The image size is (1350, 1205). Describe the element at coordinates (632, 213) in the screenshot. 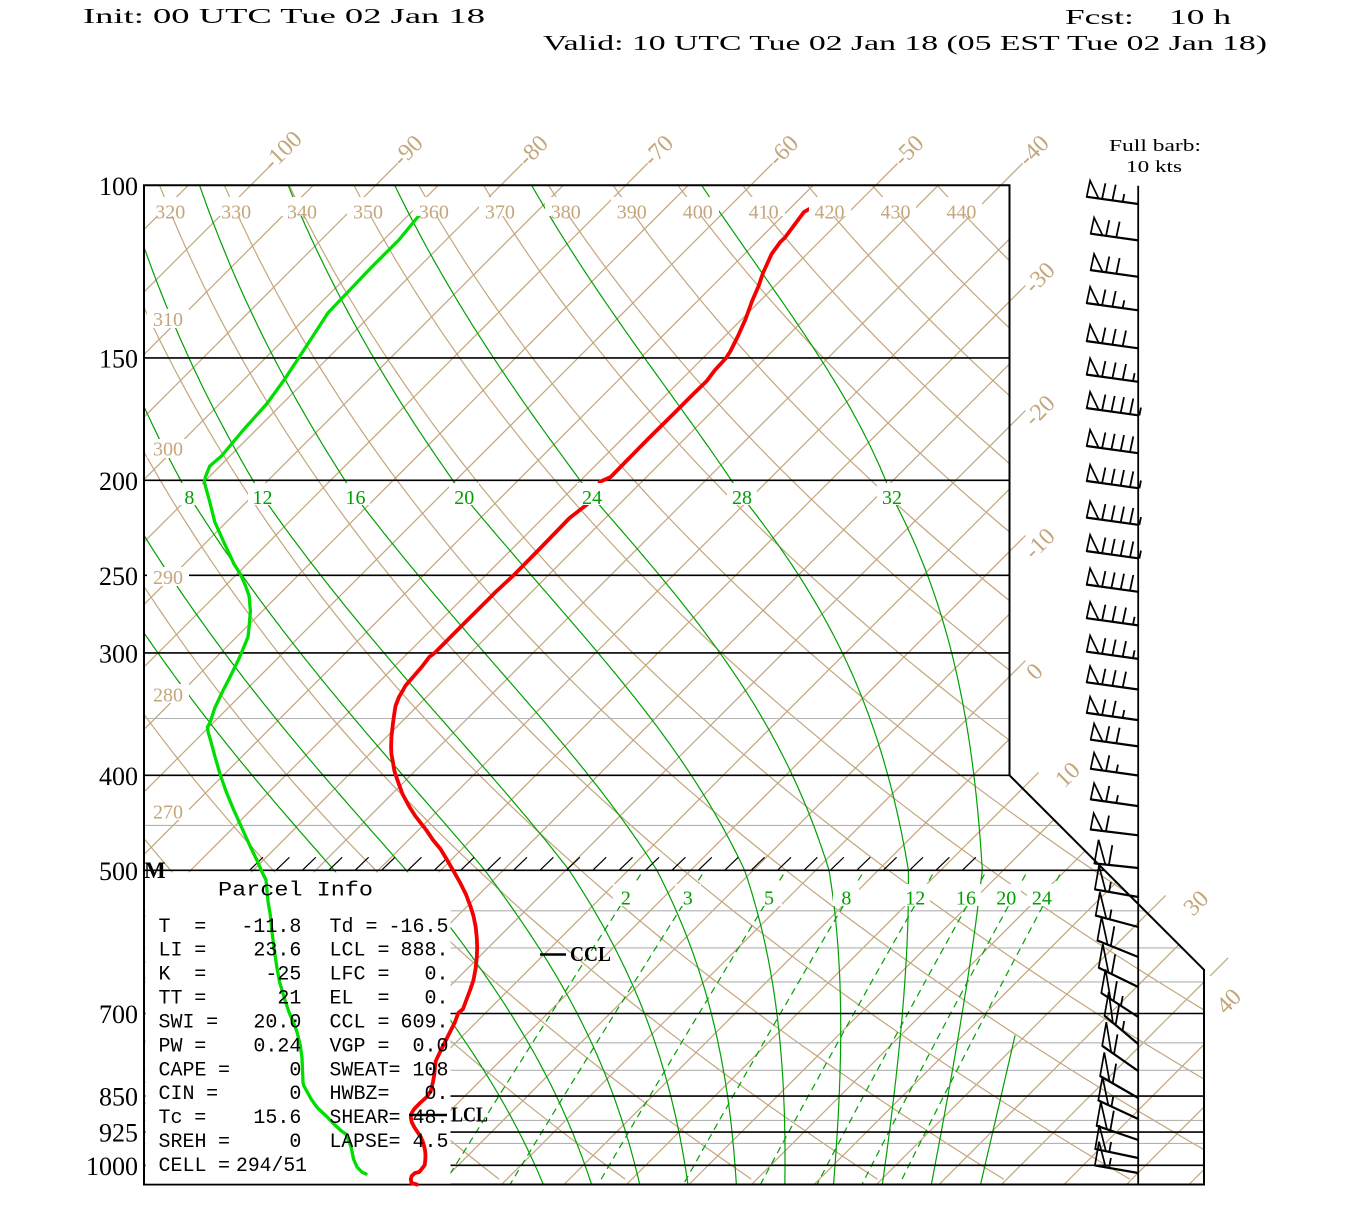

I see `svg-text: 390` at that location.